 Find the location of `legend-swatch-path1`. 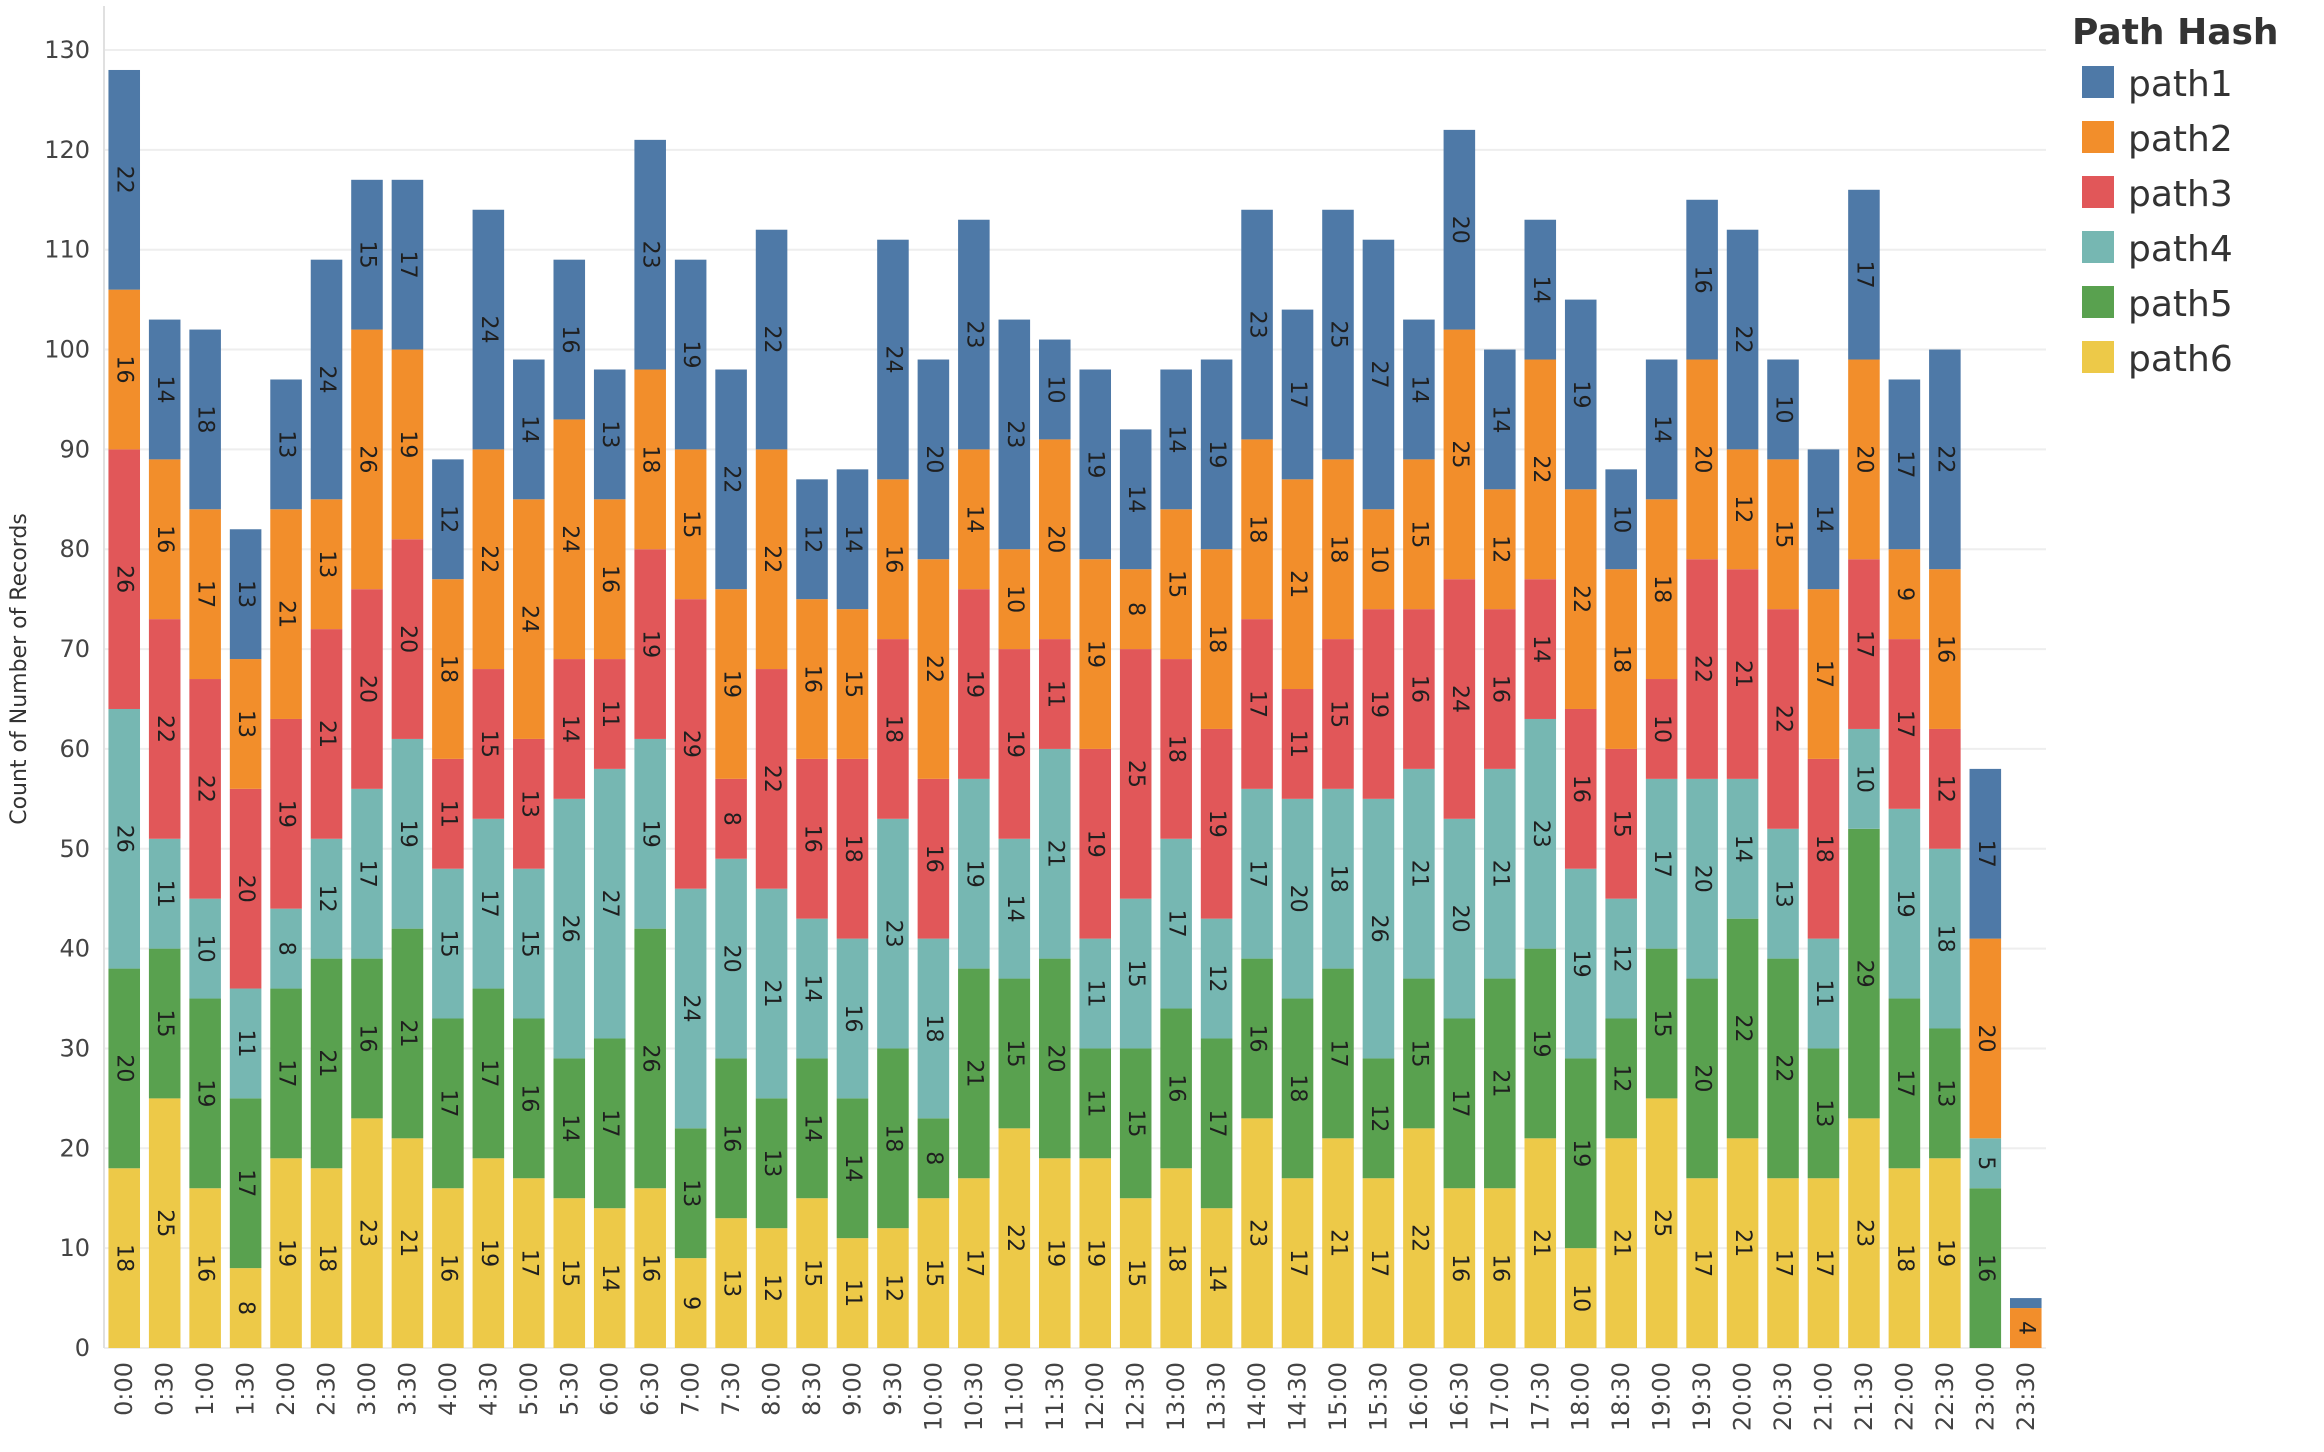

legend-swatch-path1 is located at coordinates (2098, 82).